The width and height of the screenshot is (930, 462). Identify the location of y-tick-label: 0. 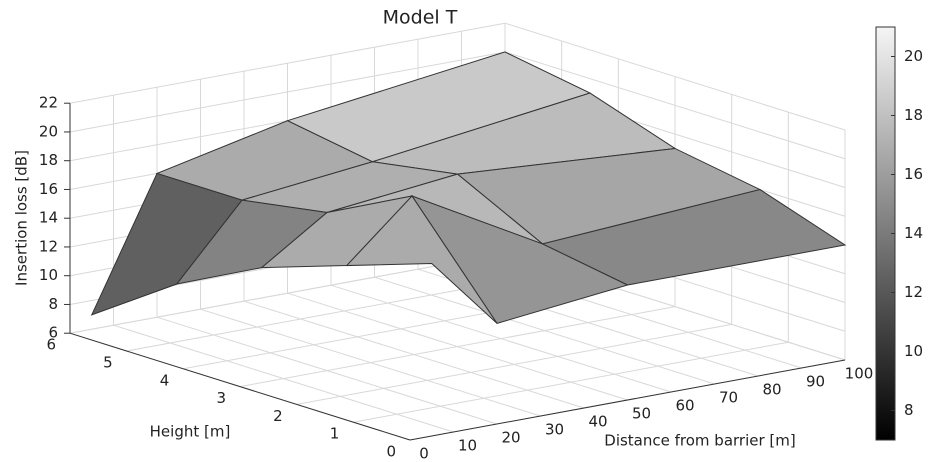
(391, 452).